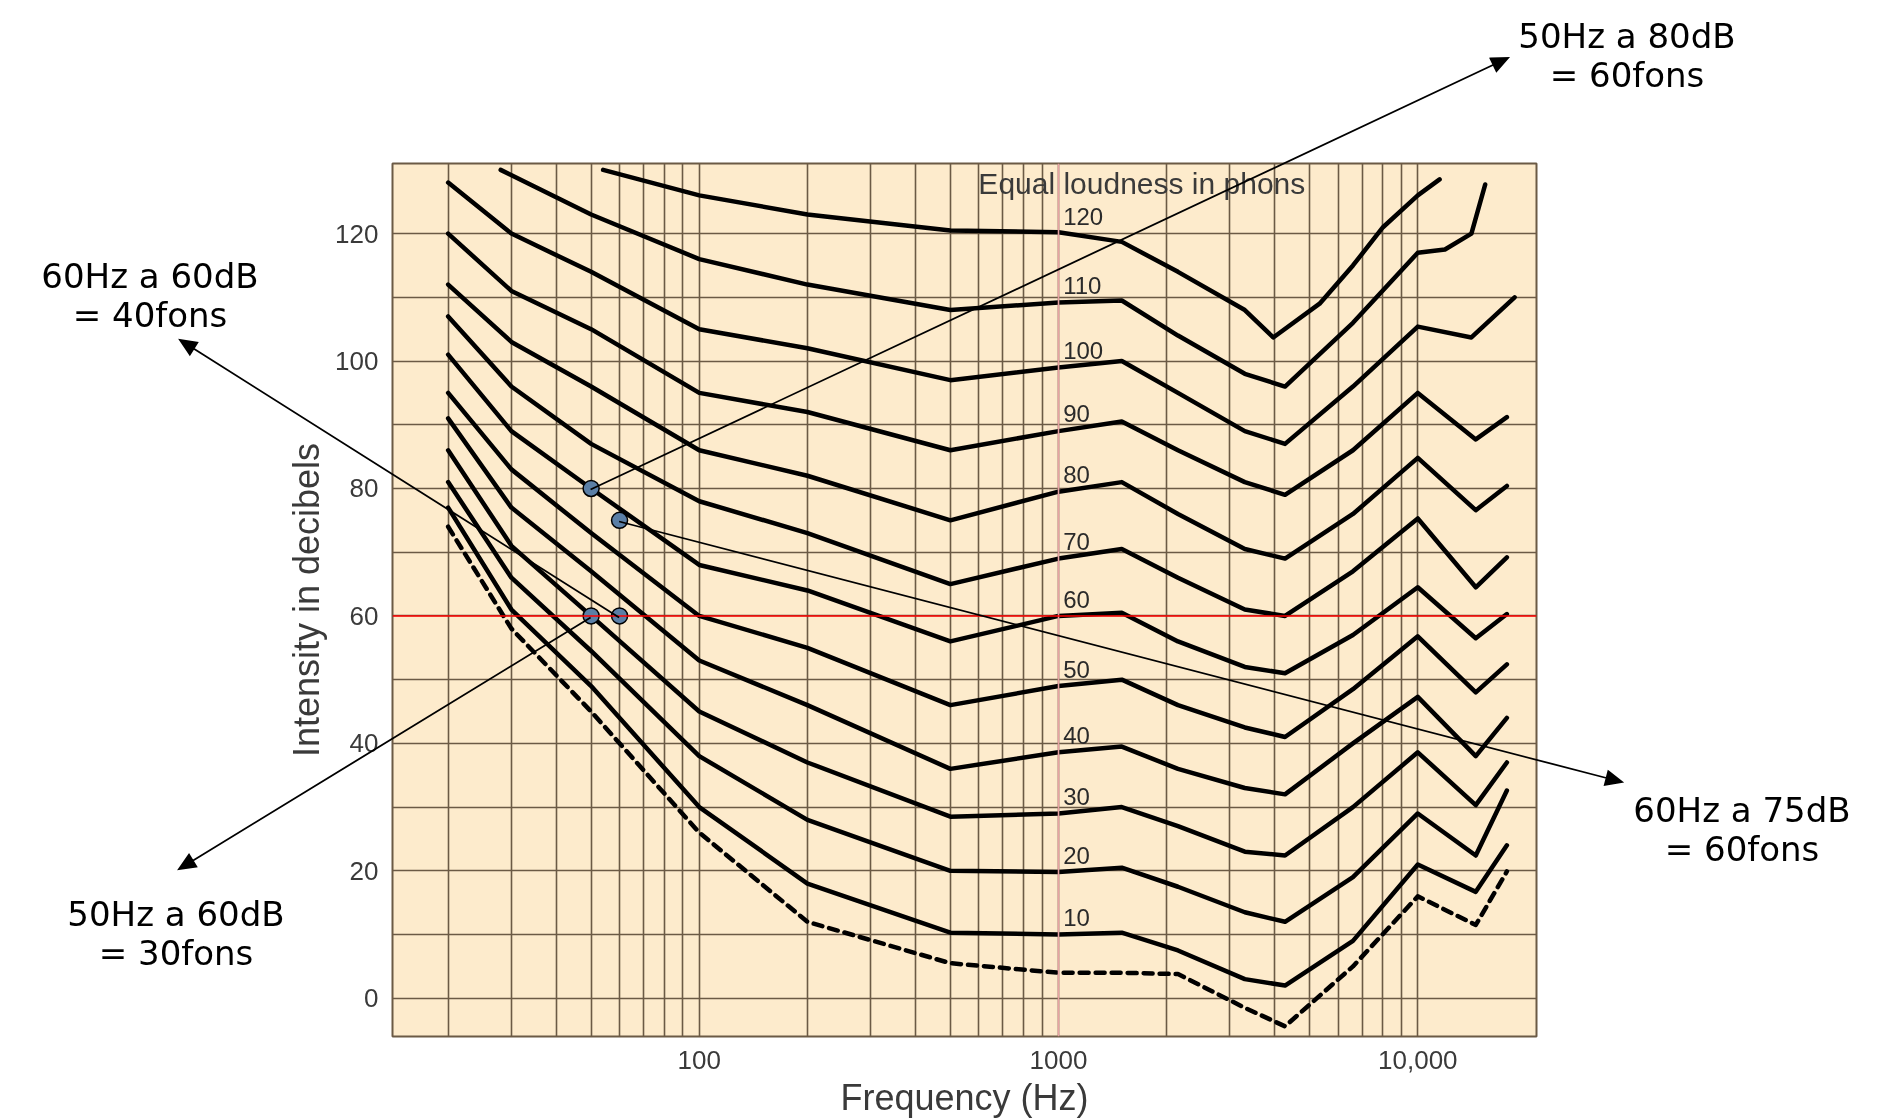 Image resolution: width=1897 pixels, height=1120 pixels. Describe the element at coordinates (364, 488) in the screenshot. I see `y-tick-label: 80` at that location.